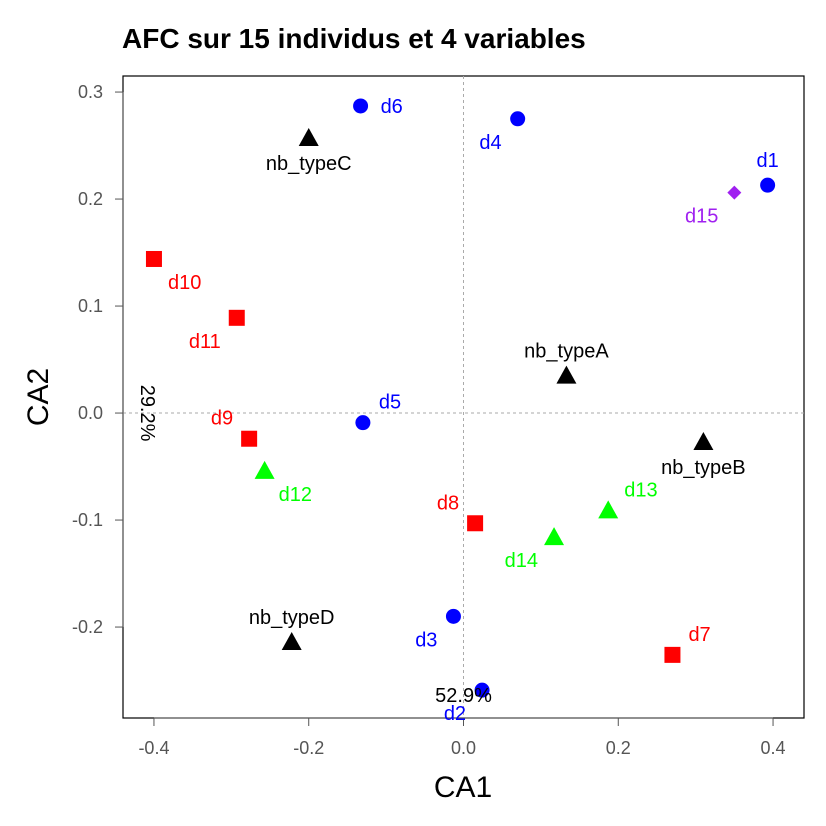 The image size is (826, 826). I want to click on x-tick-label: 0.0, so click(463, 748).